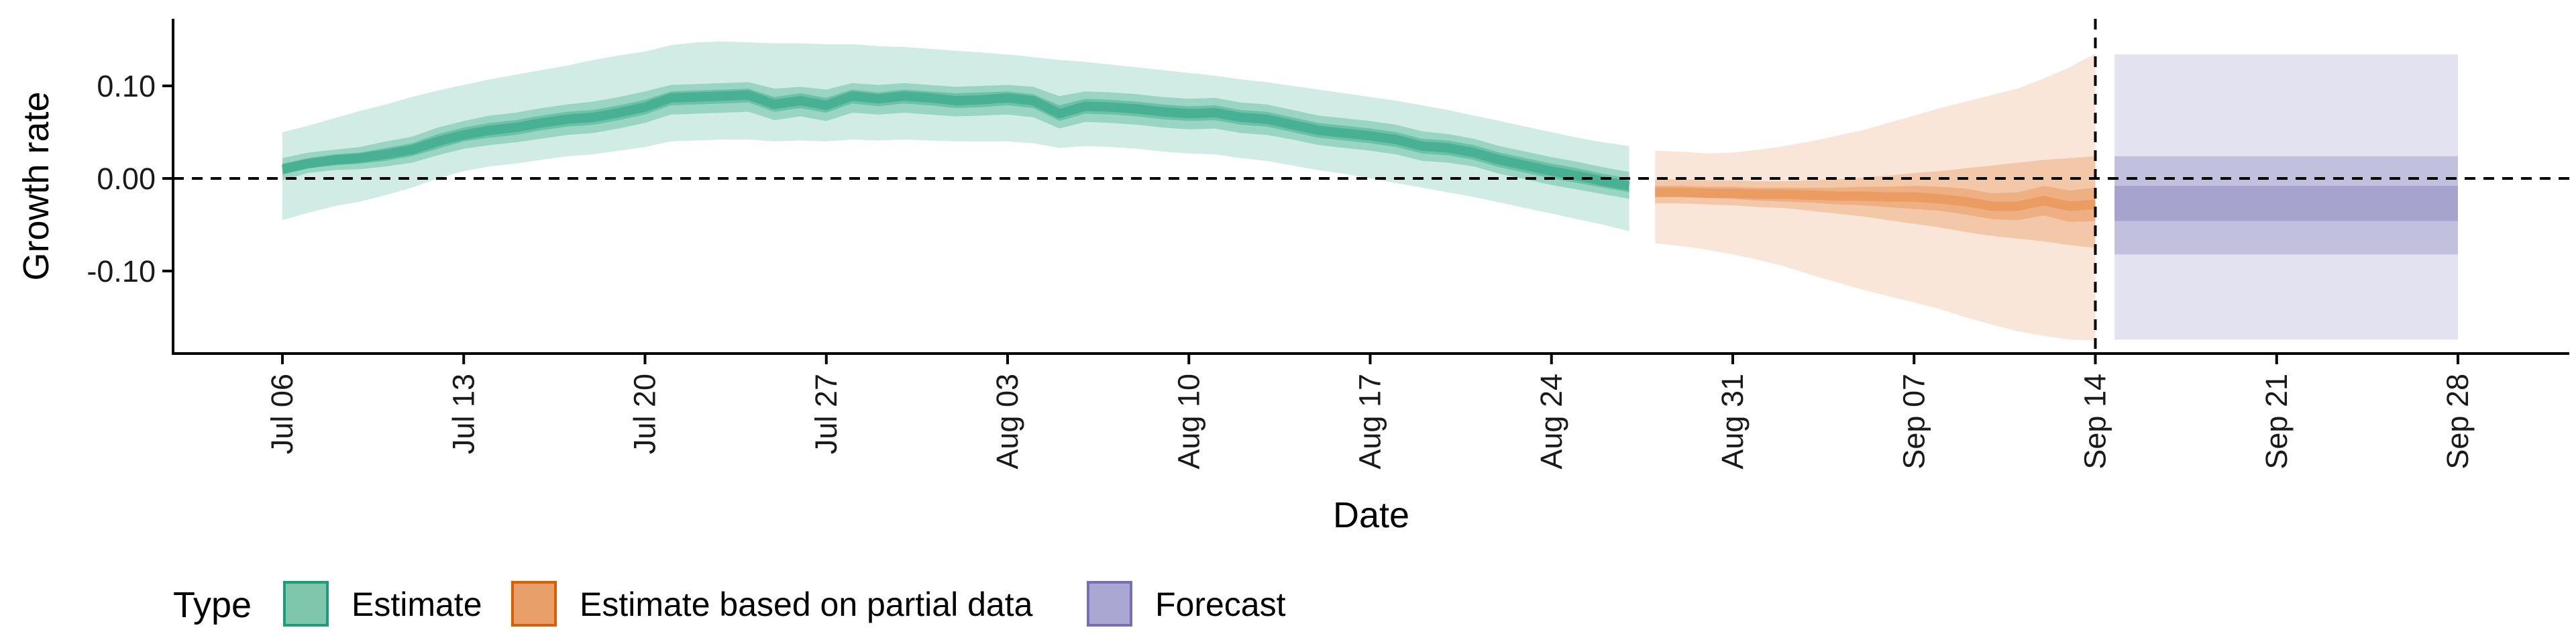 The height and width of the screenshot is (644, 2576). Describe the element at coordinates (1913, 422) in the screenshot. I see `x-tick-label: Sep 07` at that location.